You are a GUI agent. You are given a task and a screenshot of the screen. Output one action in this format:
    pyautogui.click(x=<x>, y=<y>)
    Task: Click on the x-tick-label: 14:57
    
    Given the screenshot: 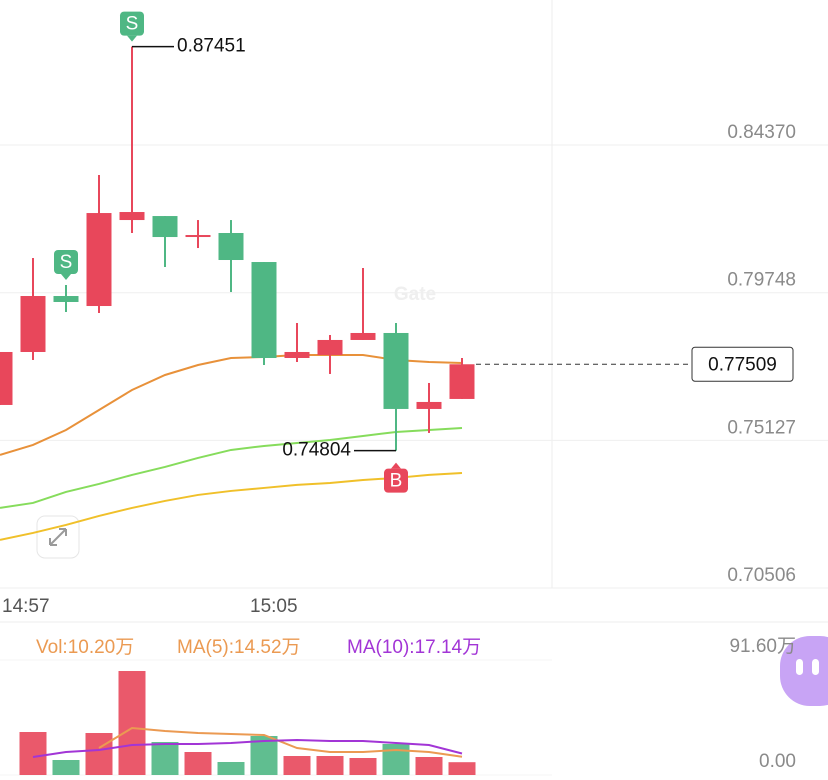 What is the action you would take?
    pyautogui.click(x=26, y=606)
    